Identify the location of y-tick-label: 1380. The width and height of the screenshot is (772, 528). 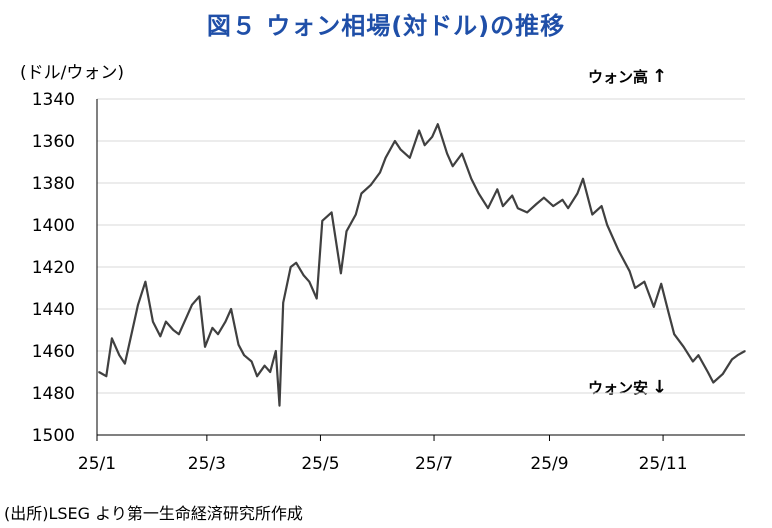
(53, 184).